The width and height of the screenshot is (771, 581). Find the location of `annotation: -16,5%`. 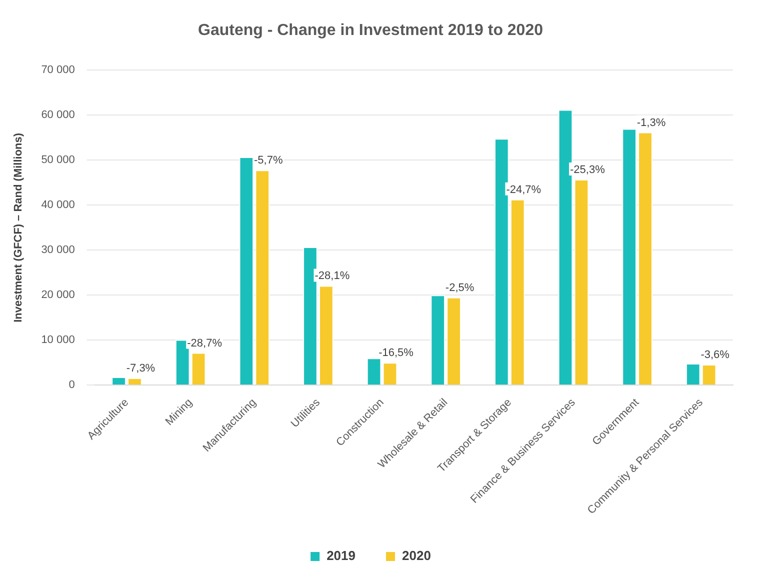

annotation: -16,5% is located at coordinates (396, 353).